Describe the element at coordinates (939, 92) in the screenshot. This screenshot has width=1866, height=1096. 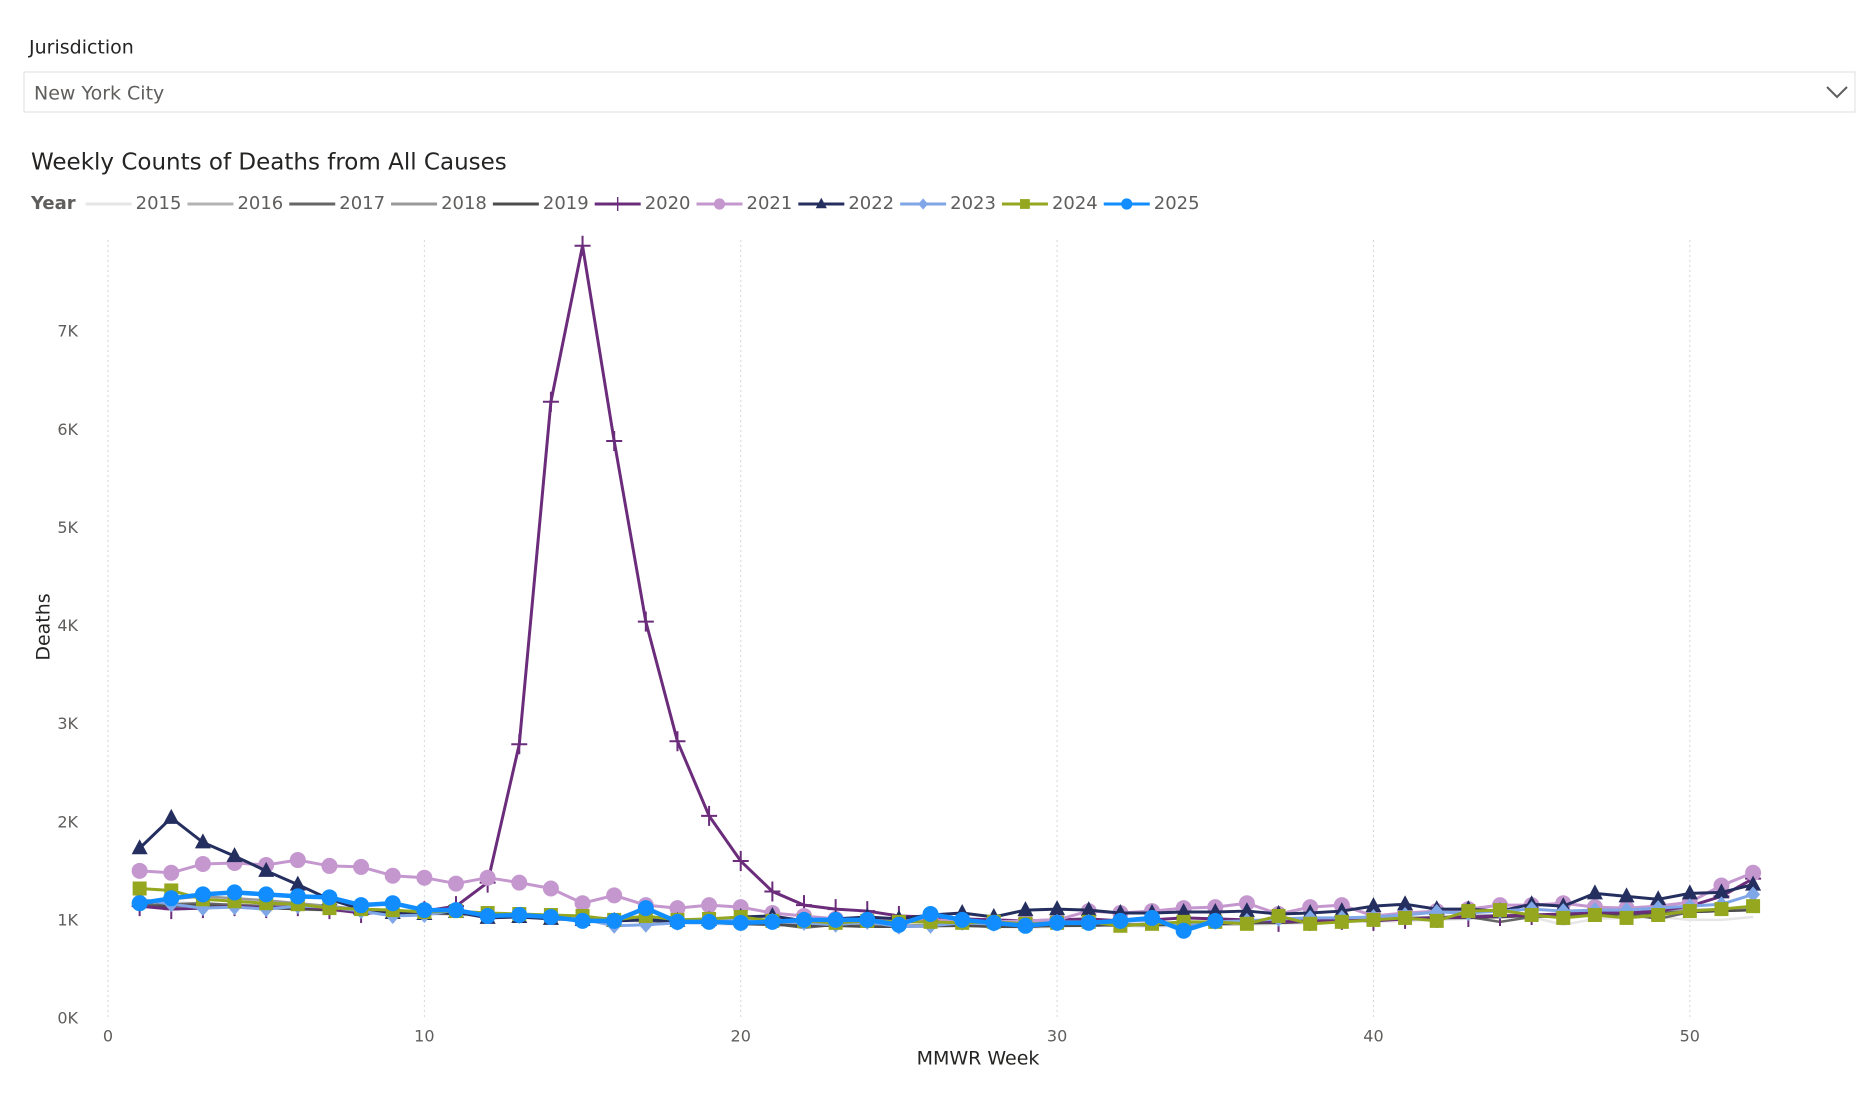
I see `dropdown` at that location.